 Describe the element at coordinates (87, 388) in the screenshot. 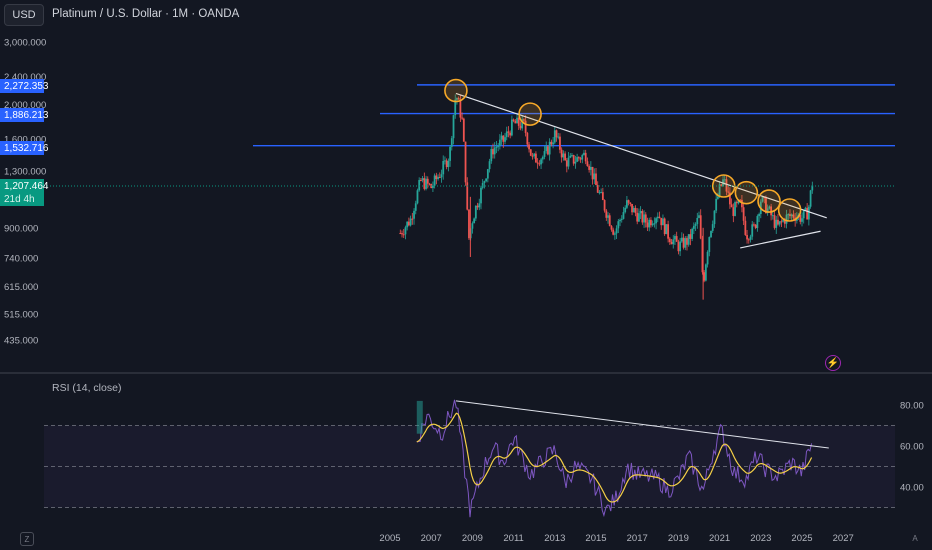

I see `rsi-legend-label: RSI (14, close)` at that location.